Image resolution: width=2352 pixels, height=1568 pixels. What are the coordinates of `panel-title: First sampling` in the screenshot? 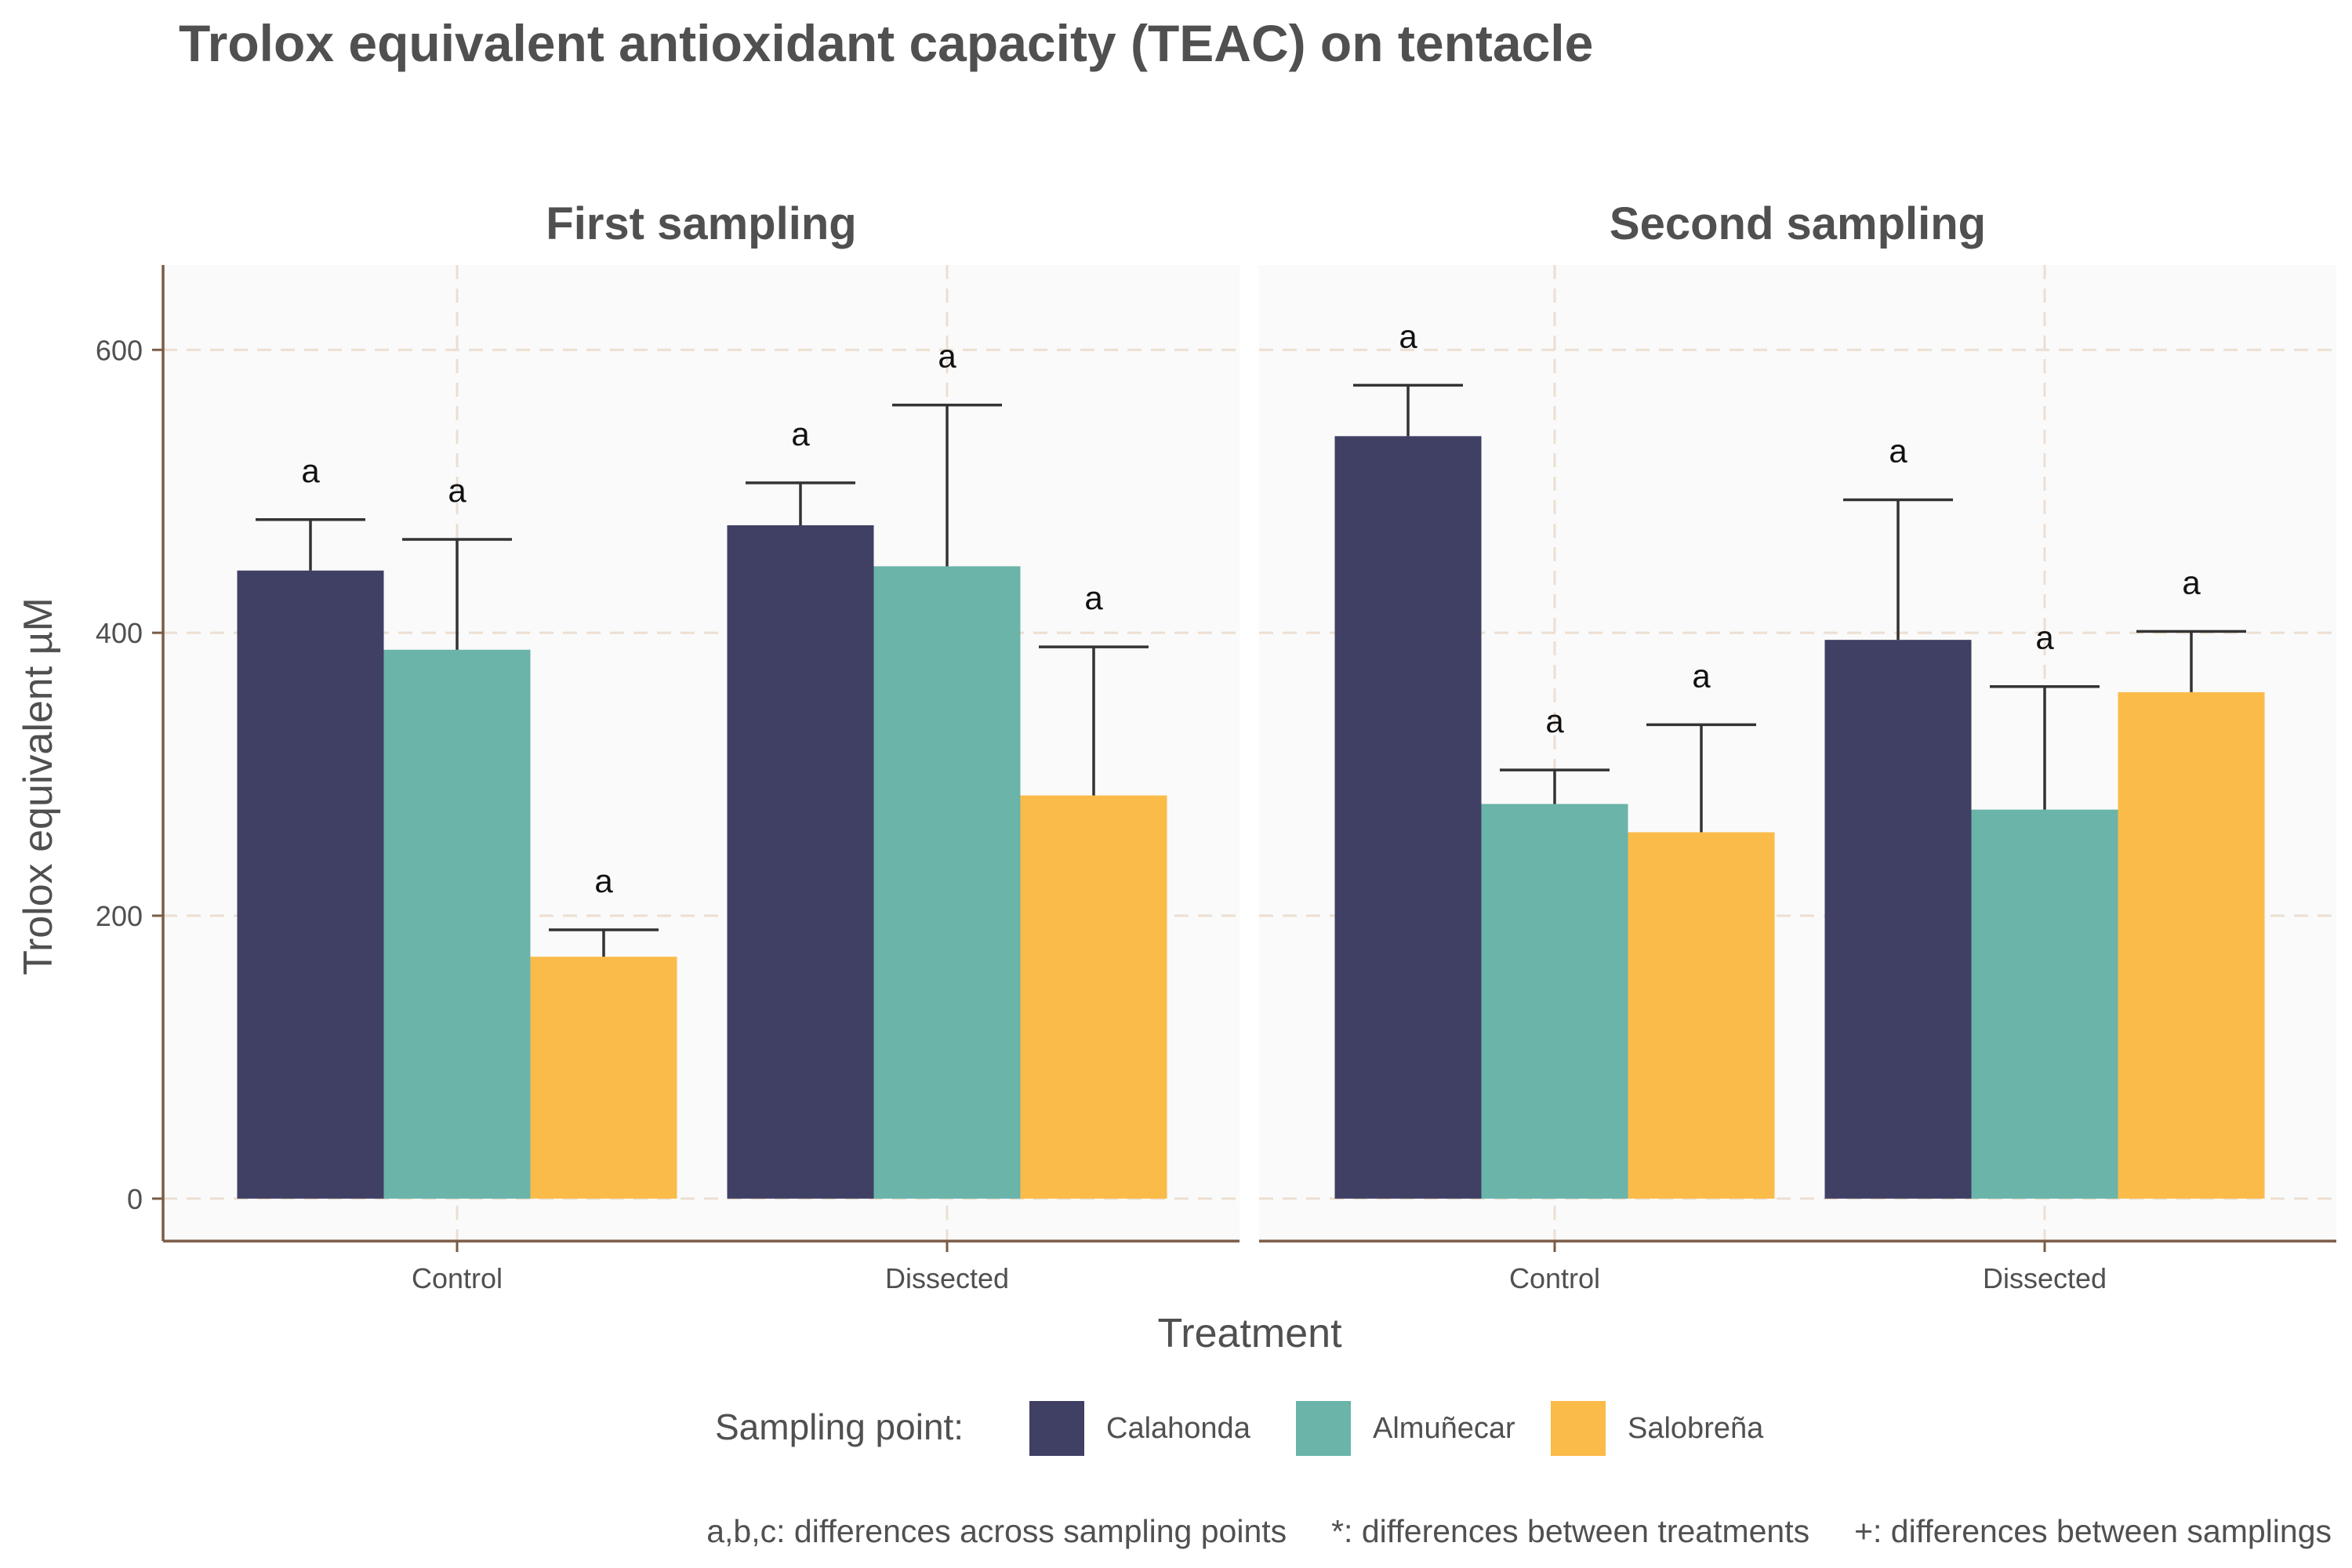 It's located at (701, 223).